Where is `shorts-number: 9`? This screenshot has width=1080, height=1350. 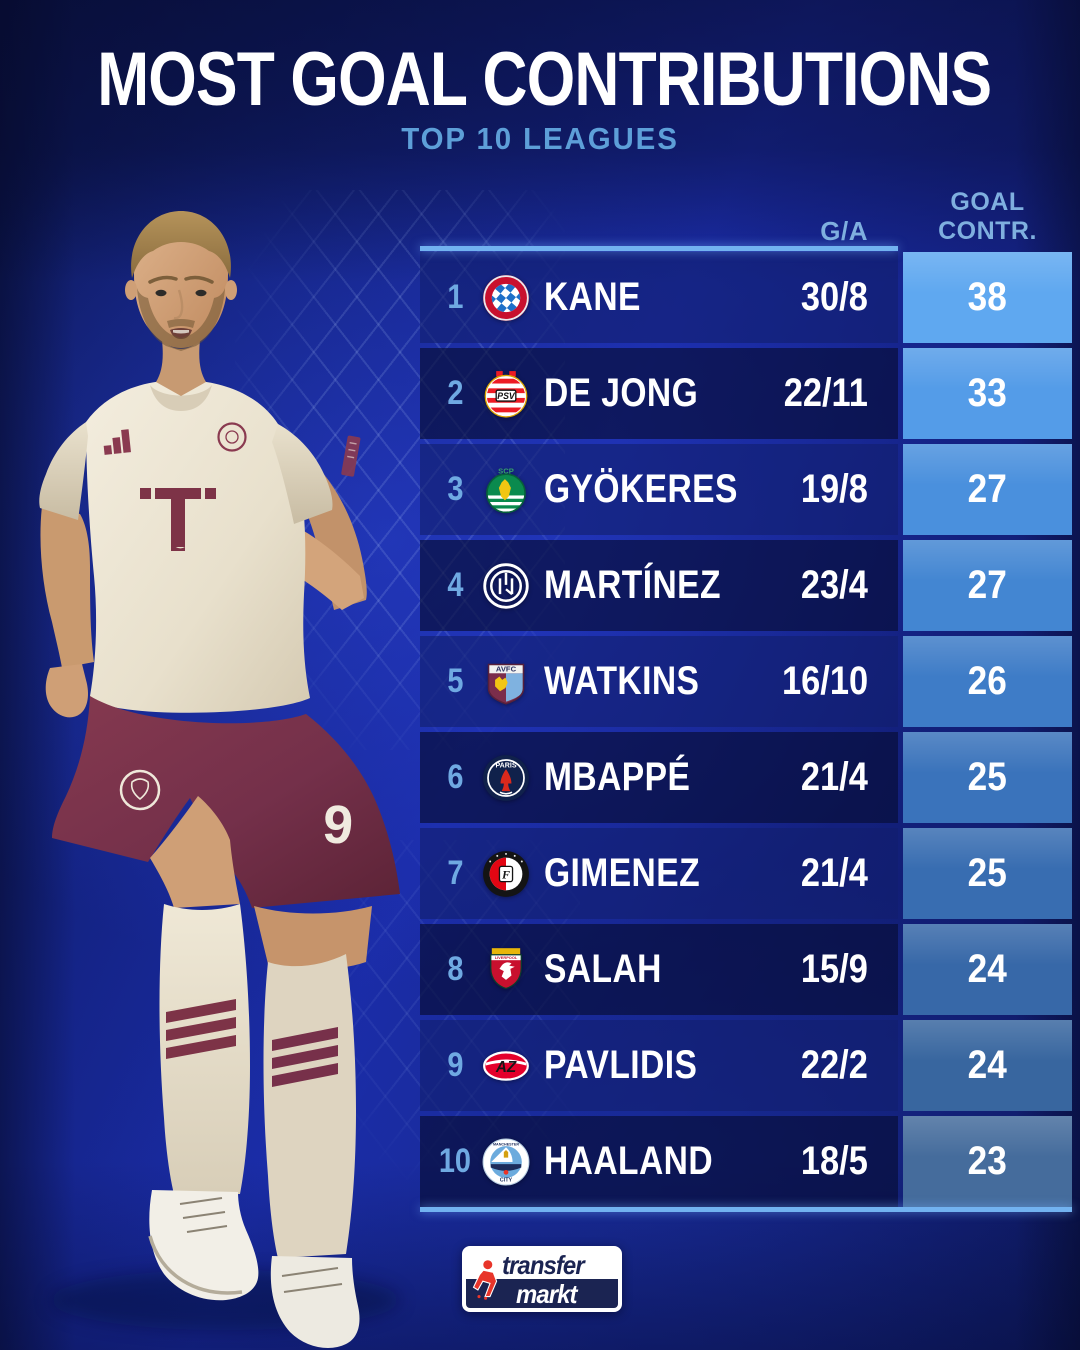 shorts-number: 9 is located at coordinates (338, 825).